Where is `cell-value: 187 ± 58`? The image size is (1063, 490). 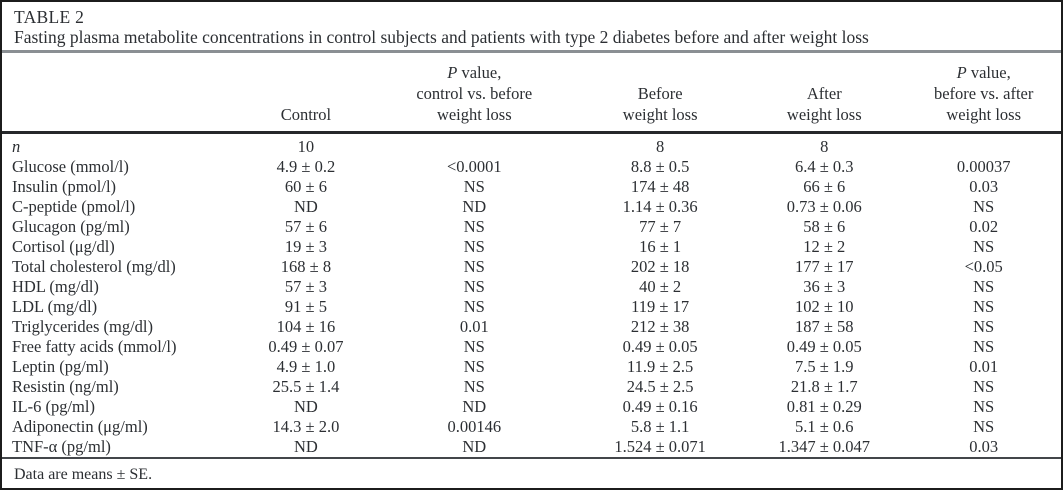
cell-value: 187 ± 58 is located at coordinates (824, 326).